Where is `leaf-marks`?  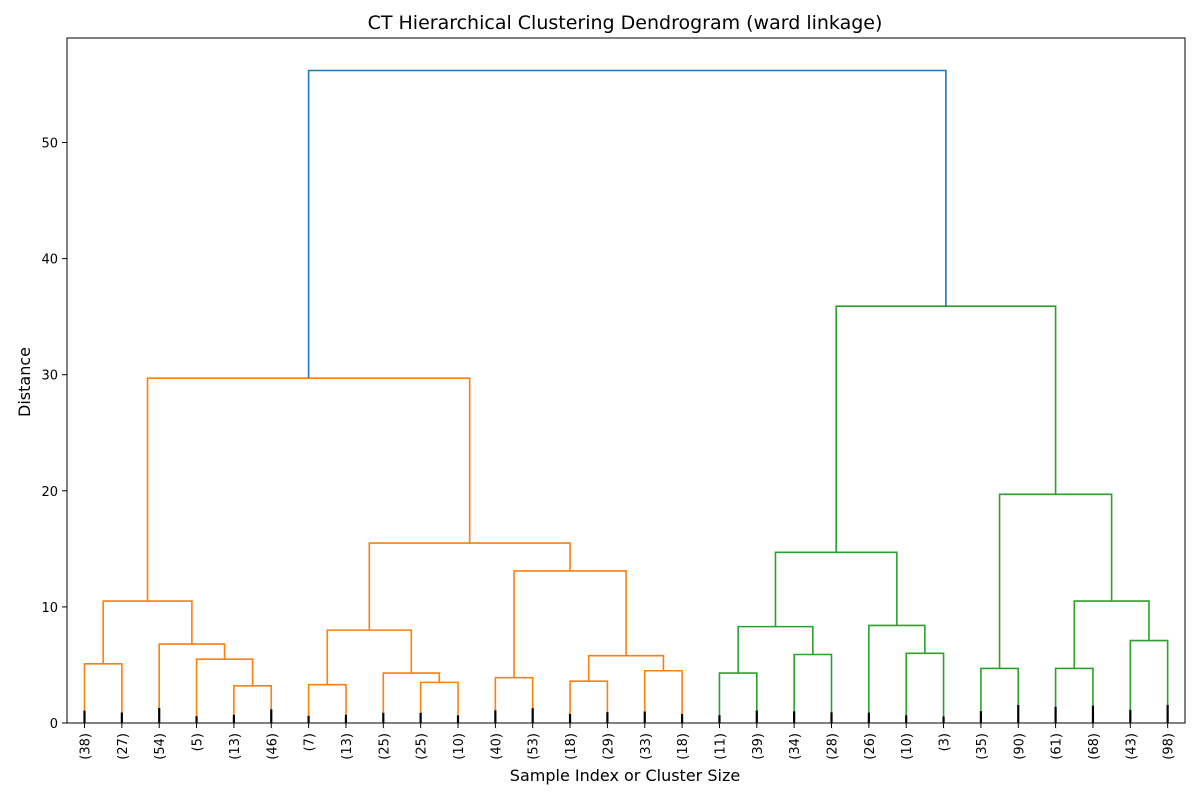
leaf-marks is located at coordinates (626, 714).